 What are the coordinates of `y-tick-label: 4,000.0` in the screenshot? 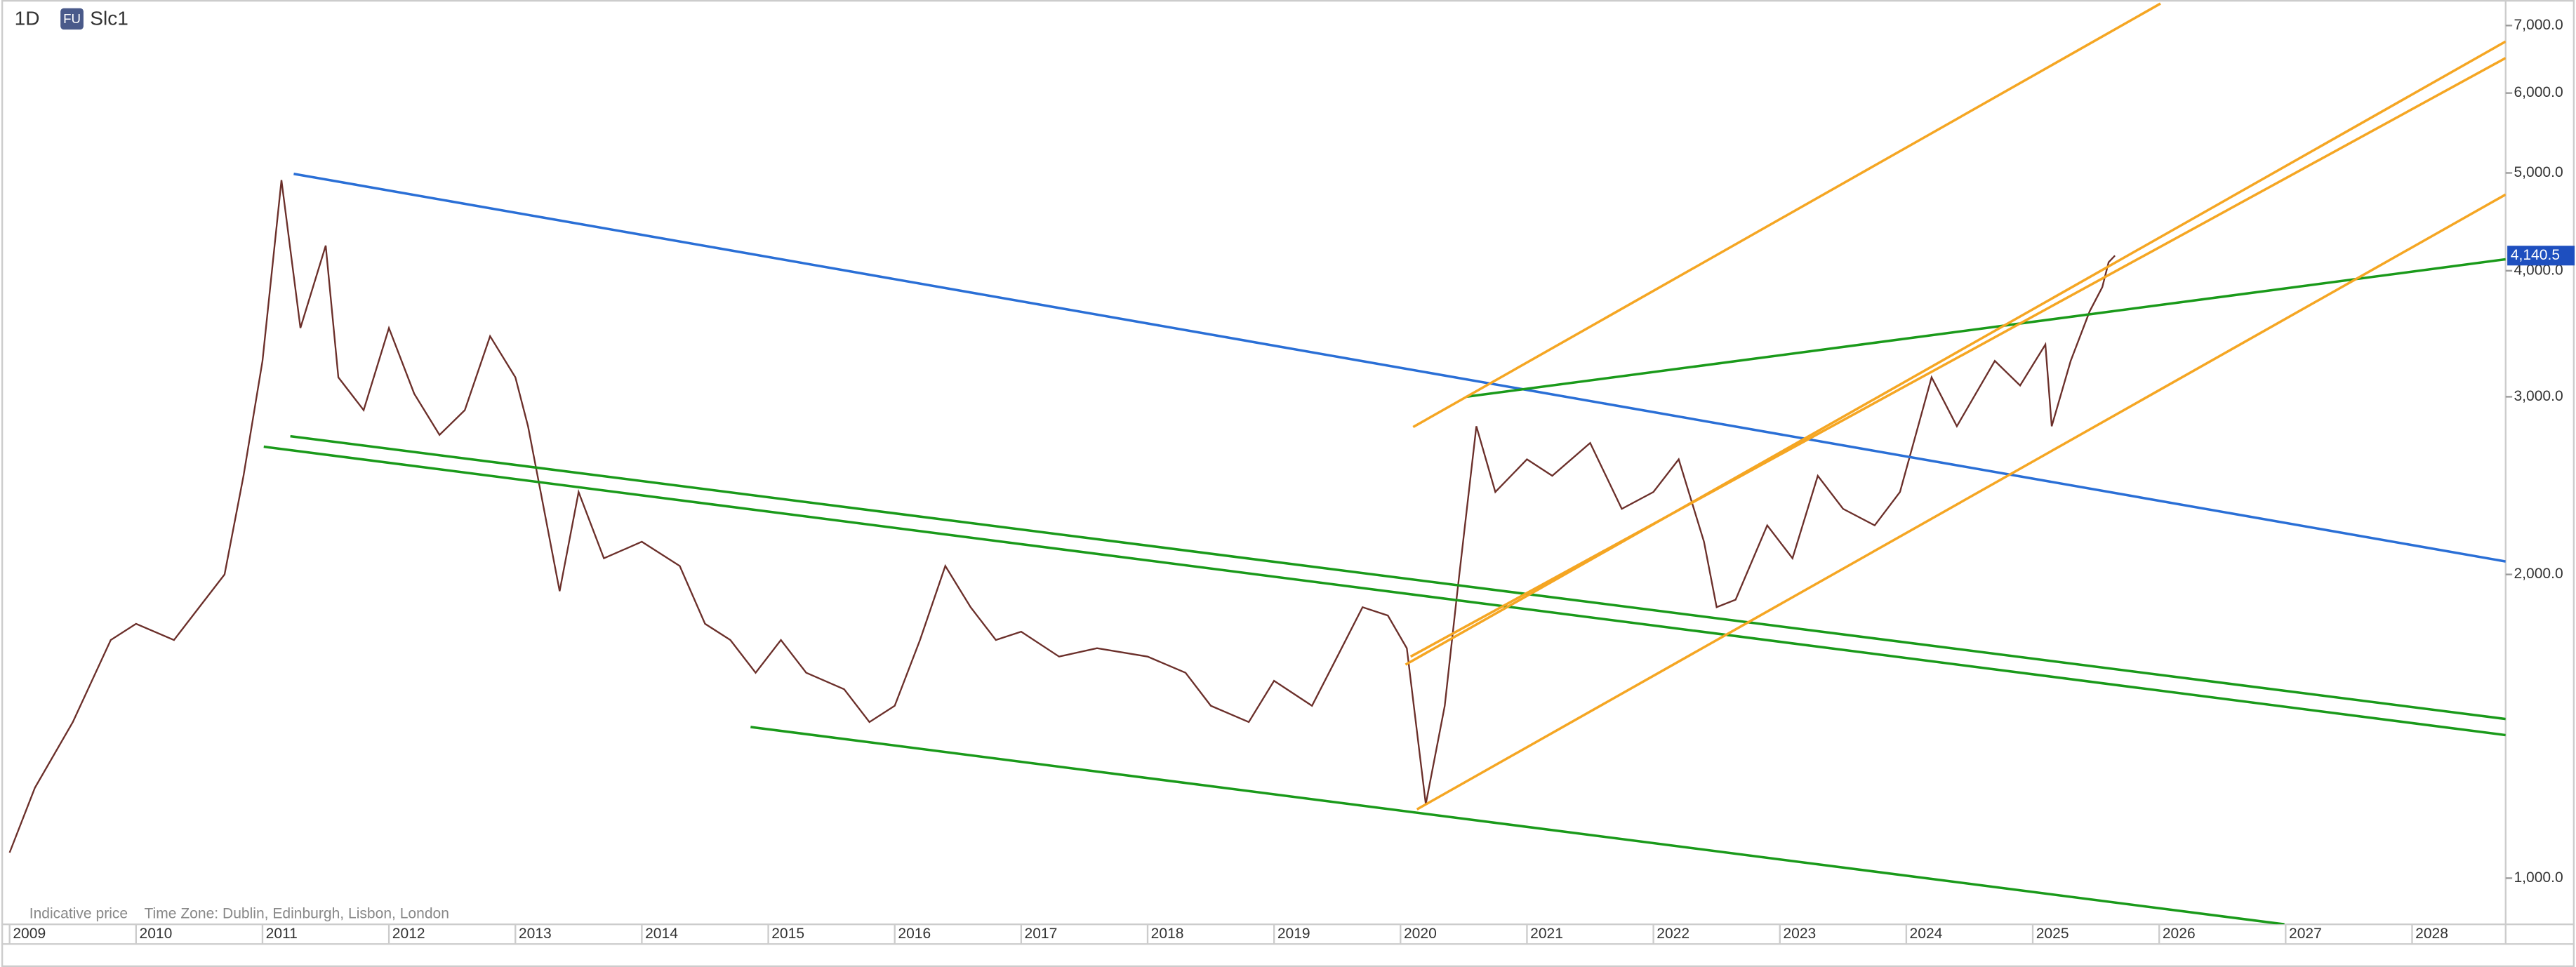 It's located at (2539, 270).